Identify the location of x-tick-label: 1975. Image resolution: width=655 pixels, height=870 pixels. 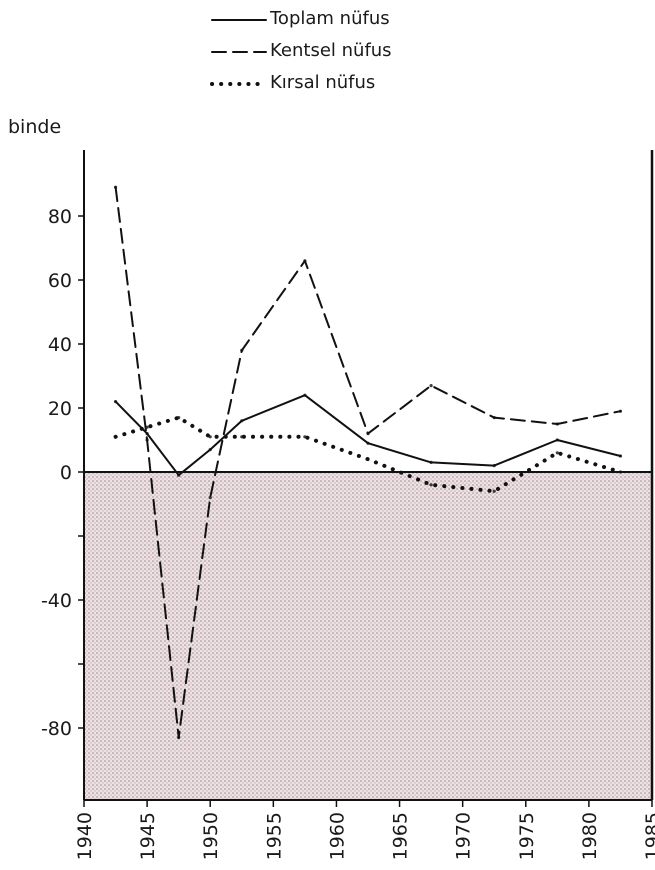
(527, 836).